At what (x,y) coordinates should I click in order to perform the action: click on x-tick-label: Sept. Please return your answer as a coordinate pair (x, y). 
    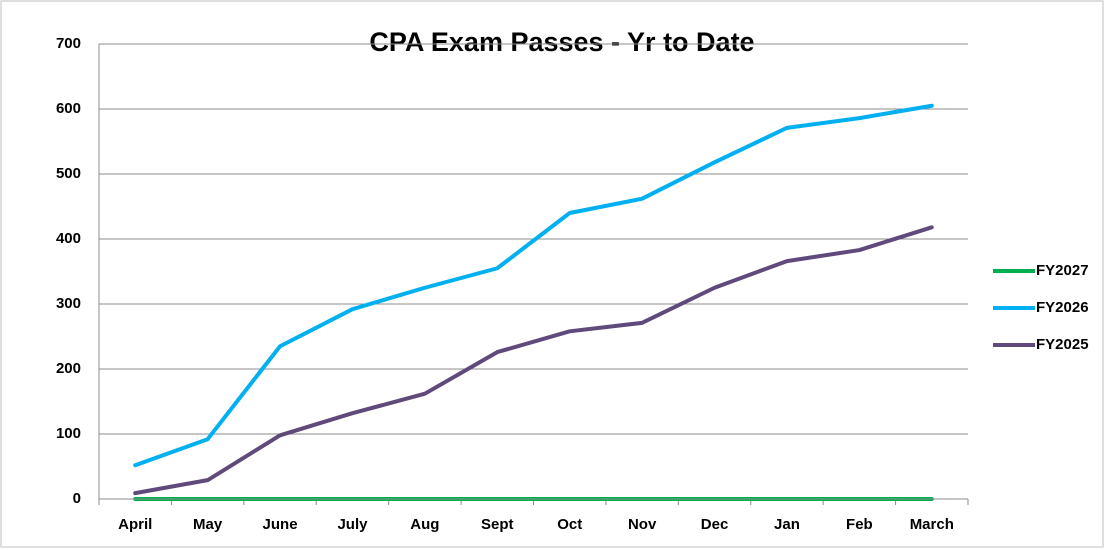
    Looking at the image, I should click on (497, 524).